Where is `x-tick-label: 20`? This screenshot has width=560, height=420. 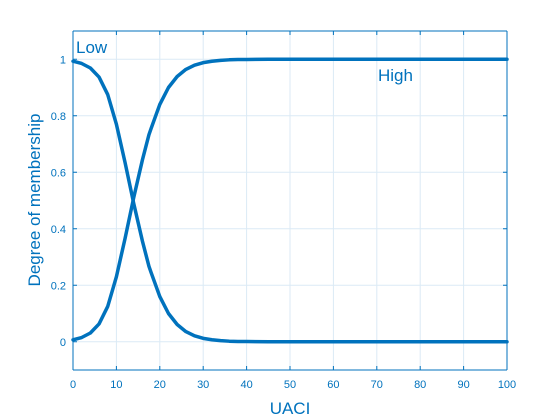
x-tick-label: 20 is located at coordinates (160, 385).